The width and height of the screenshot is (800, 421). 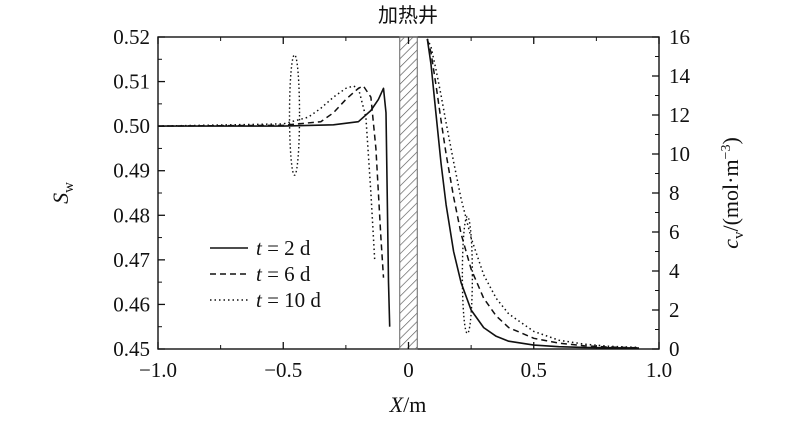 What do you see at coordinates (679, 37) in the screenshot?
I see `y-right-tick-label: 16` at bounding box center [679, 37].